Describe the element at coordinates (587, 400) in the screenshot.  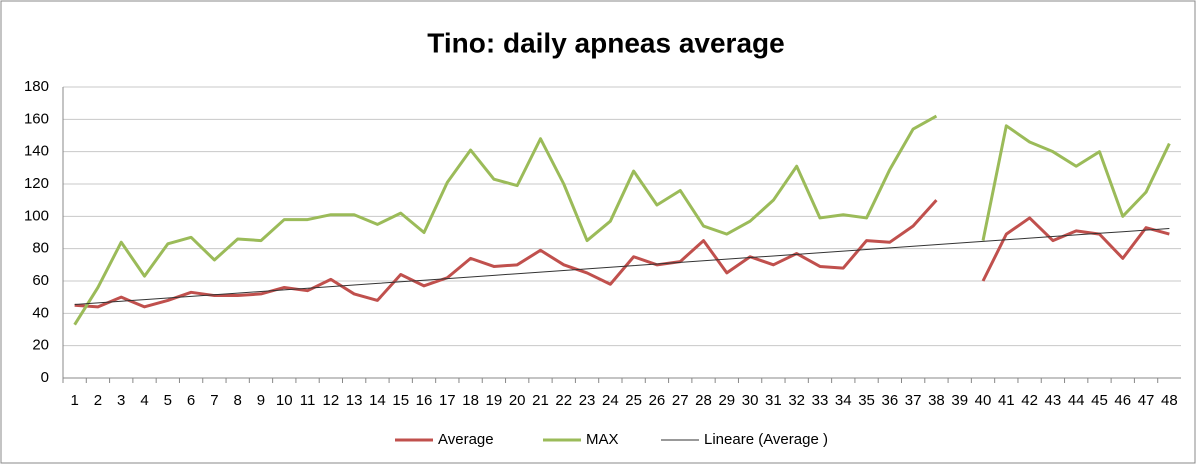
I see `x-tick-label: 23` at that location.